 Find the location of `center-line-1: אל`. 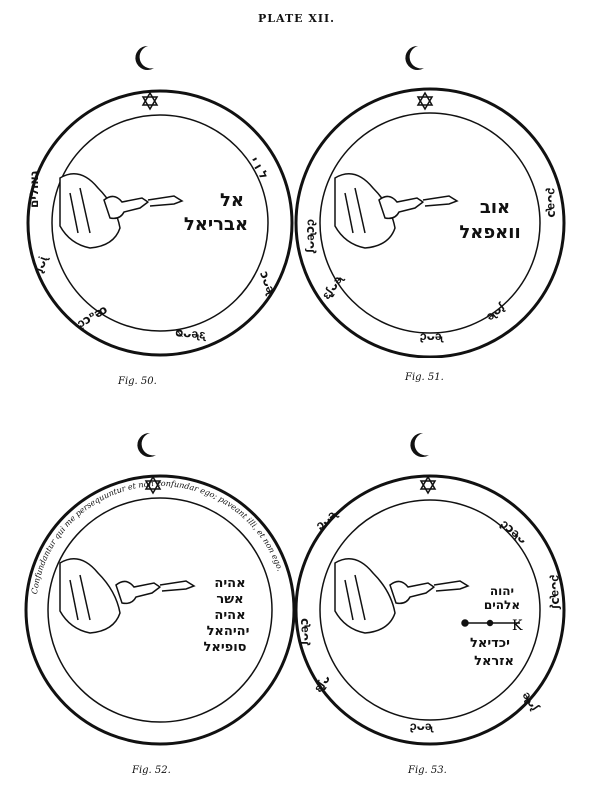

center-line-1: אל is located at coordinates (232, 200).